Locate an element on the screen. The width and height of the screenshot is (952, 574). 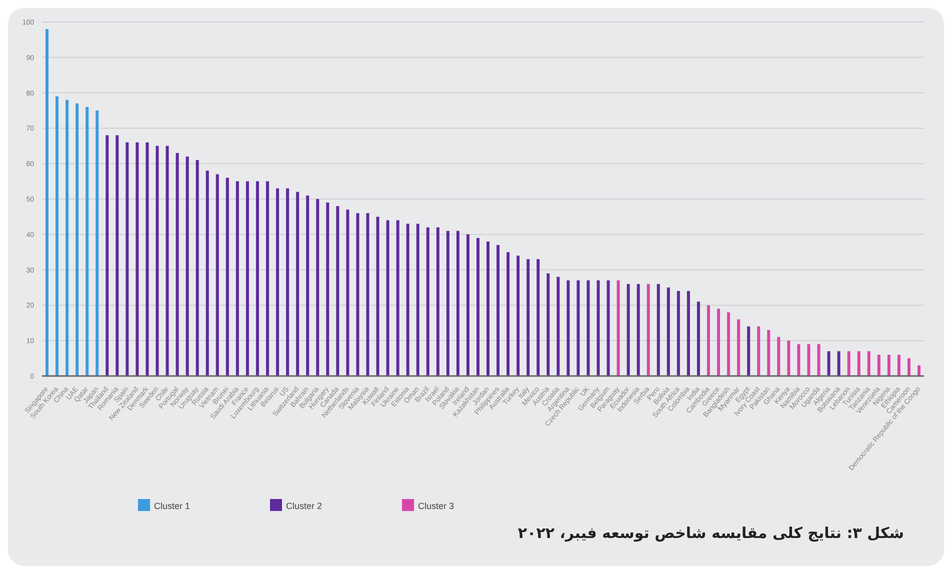
legend-label: Cluster 3 is located at coordinates (436, 506).